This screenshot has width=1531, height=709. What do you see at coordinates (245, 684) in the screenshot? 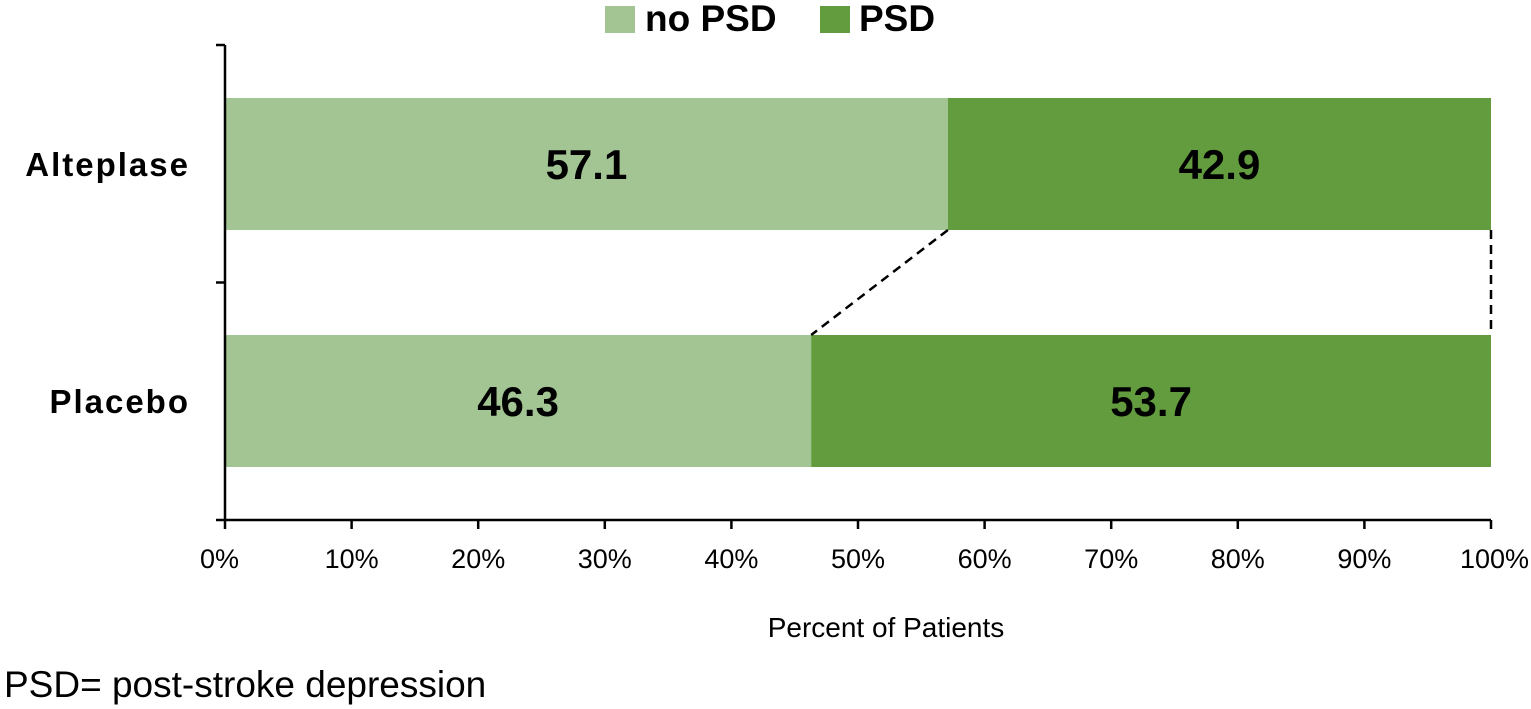
I see `footnote: PSD= post-stroke depression` at bounding box center [245, 684].